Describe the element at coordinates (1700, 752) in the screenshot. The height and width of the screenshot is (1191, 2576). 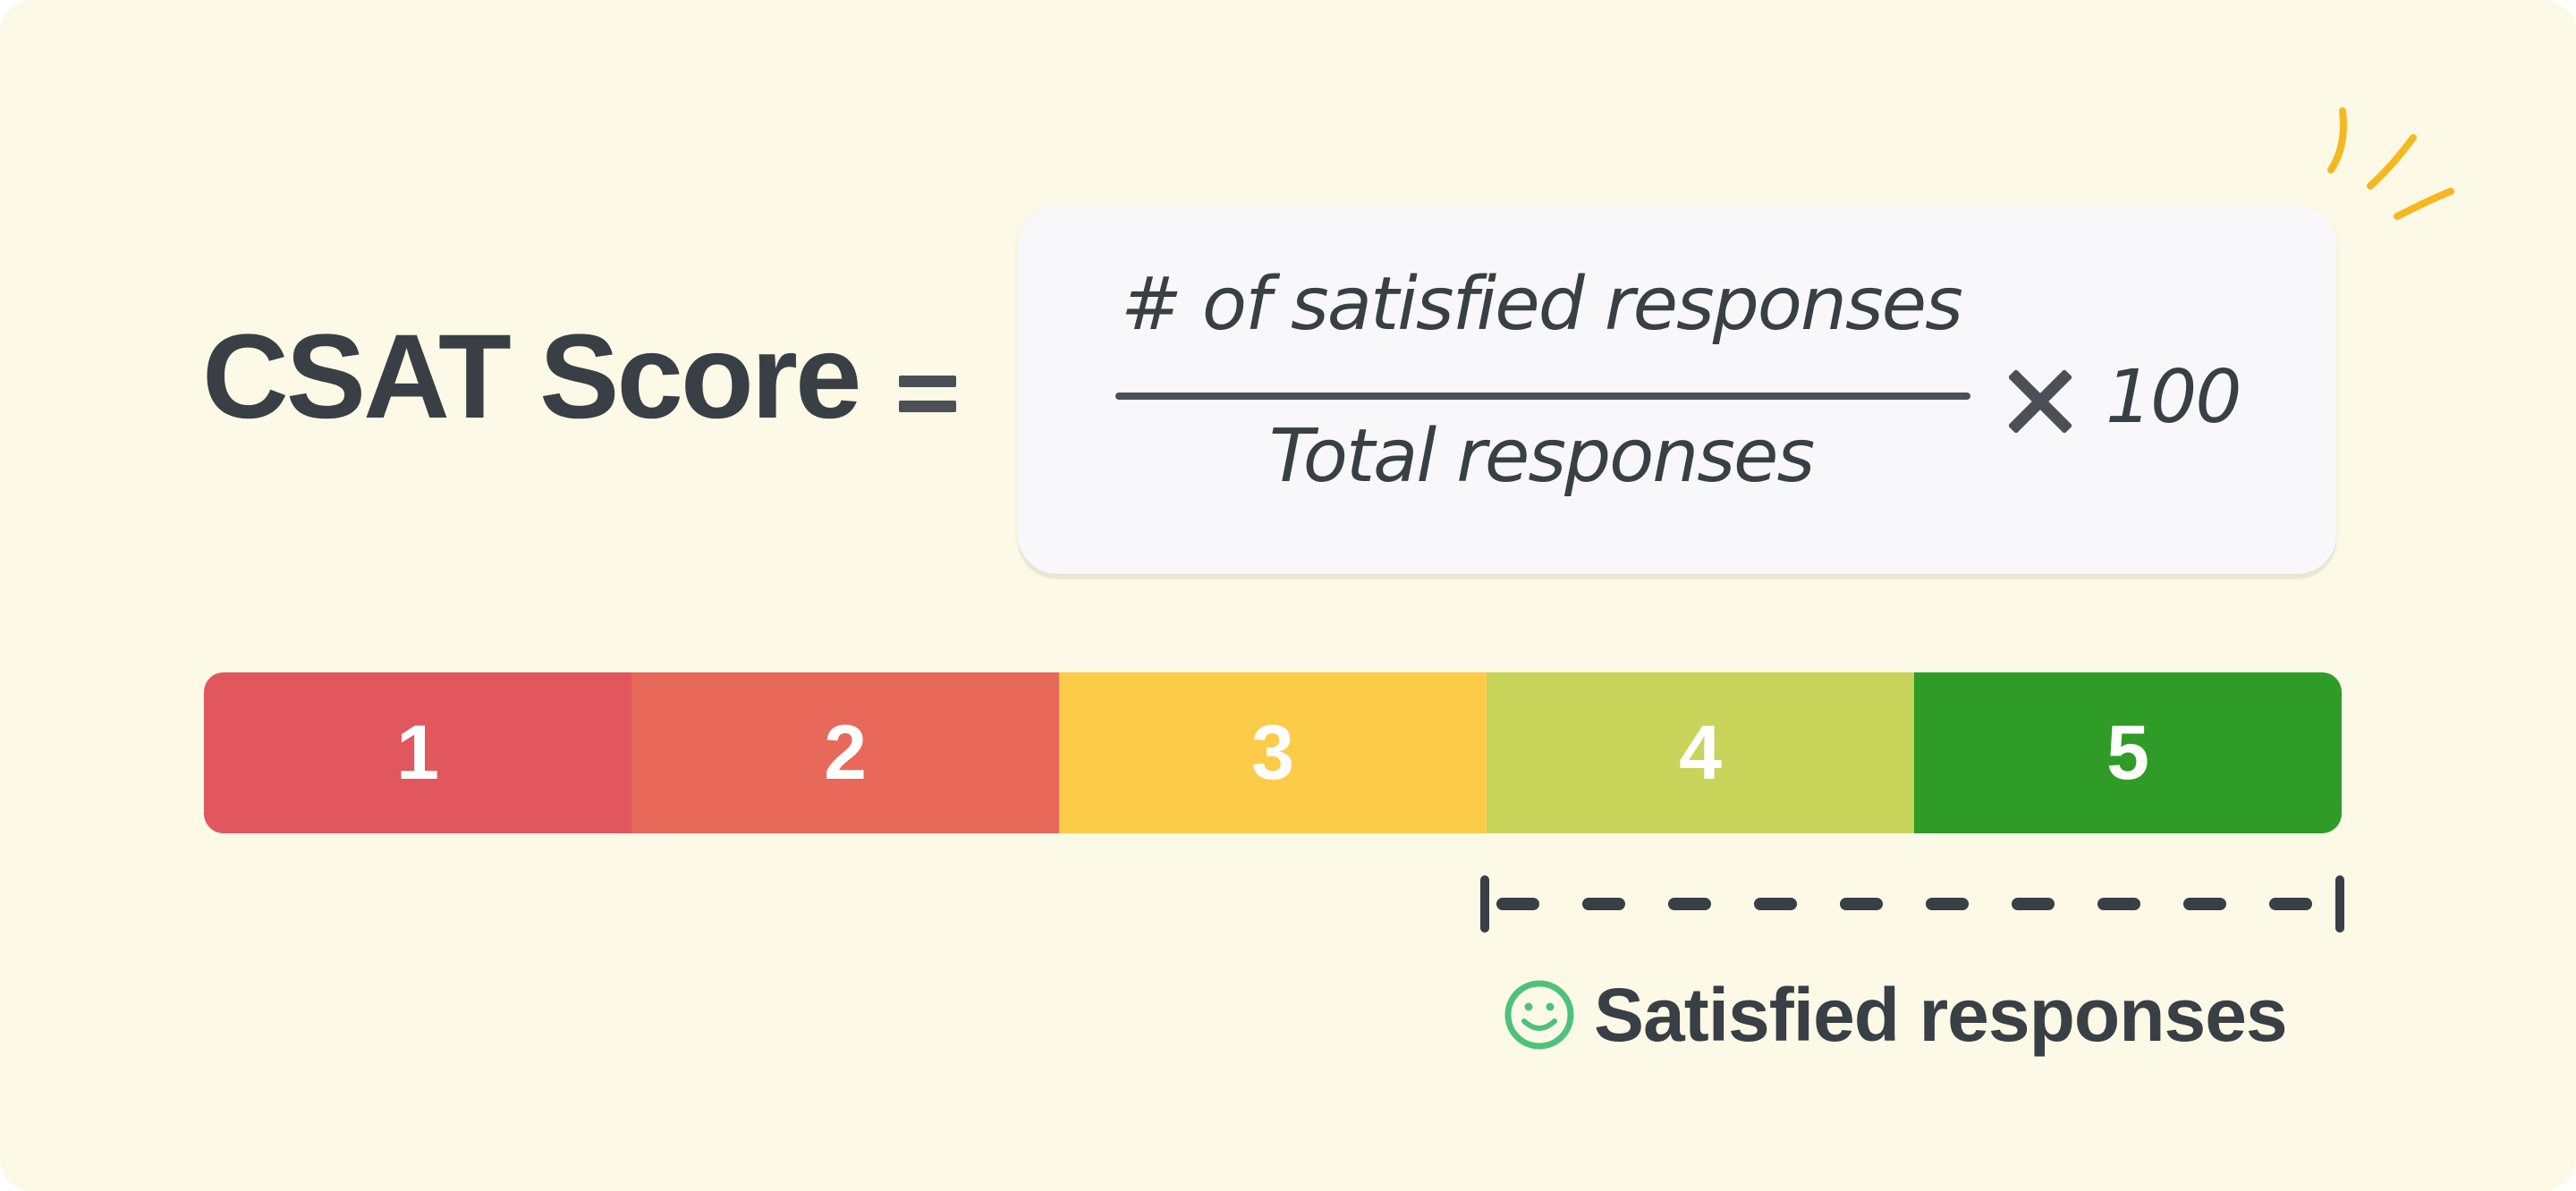
I see `scale-segment-4: 4` at that location.